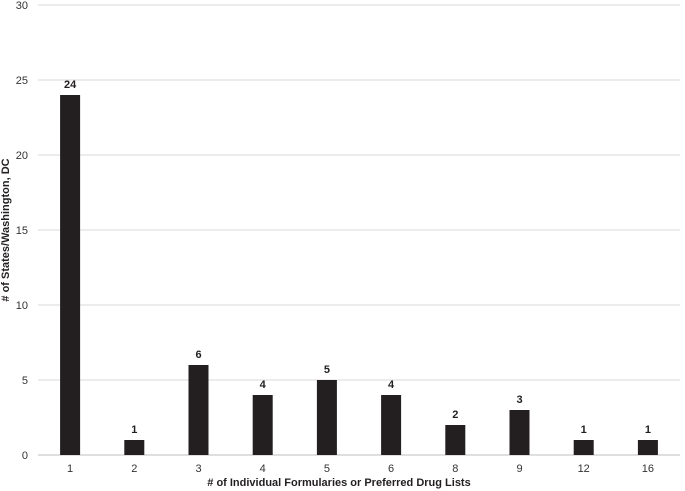  What do you see at coordinates (198, 355) in the screenshot?
I see `data-label-3: 6` at bounding box center [198, 355].